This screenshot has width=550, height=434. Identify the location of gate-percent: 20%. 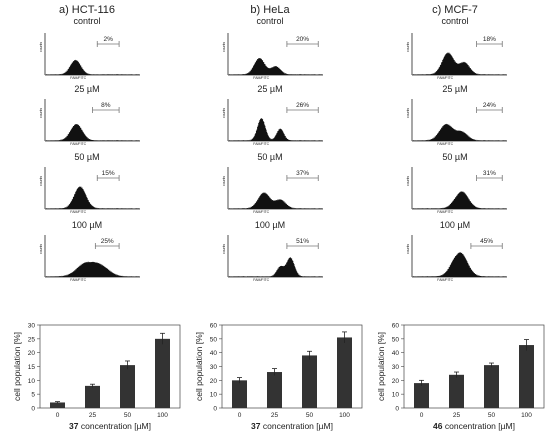
(302, 39).